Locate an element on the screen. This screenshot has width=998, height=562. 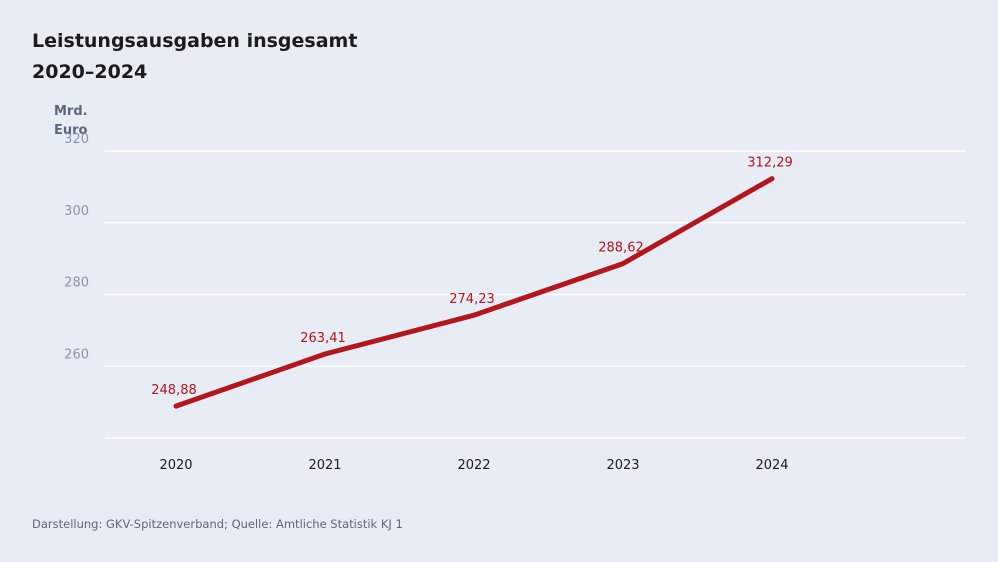
data-label-2024: 312,29 is located at coordinates (770, 163).